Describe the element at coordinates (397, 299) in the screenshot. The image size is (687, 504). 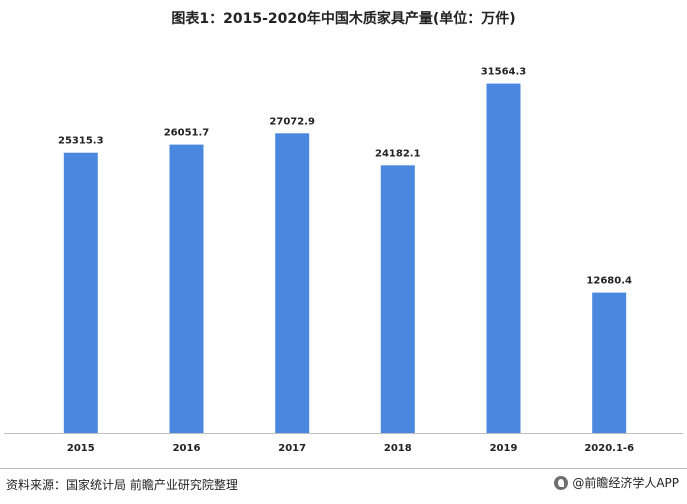
I see `bar-2018` at that location.